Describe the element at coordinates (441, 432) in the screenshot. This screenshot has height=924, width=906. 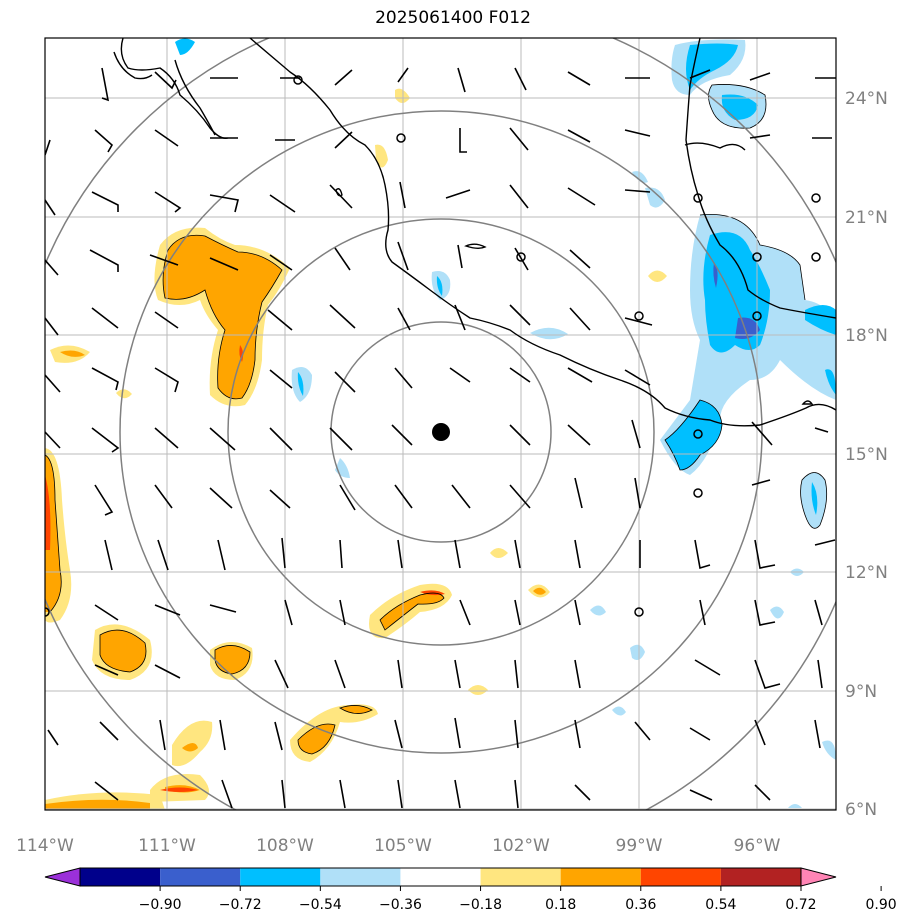
I see `storm-center-dot` at that location.